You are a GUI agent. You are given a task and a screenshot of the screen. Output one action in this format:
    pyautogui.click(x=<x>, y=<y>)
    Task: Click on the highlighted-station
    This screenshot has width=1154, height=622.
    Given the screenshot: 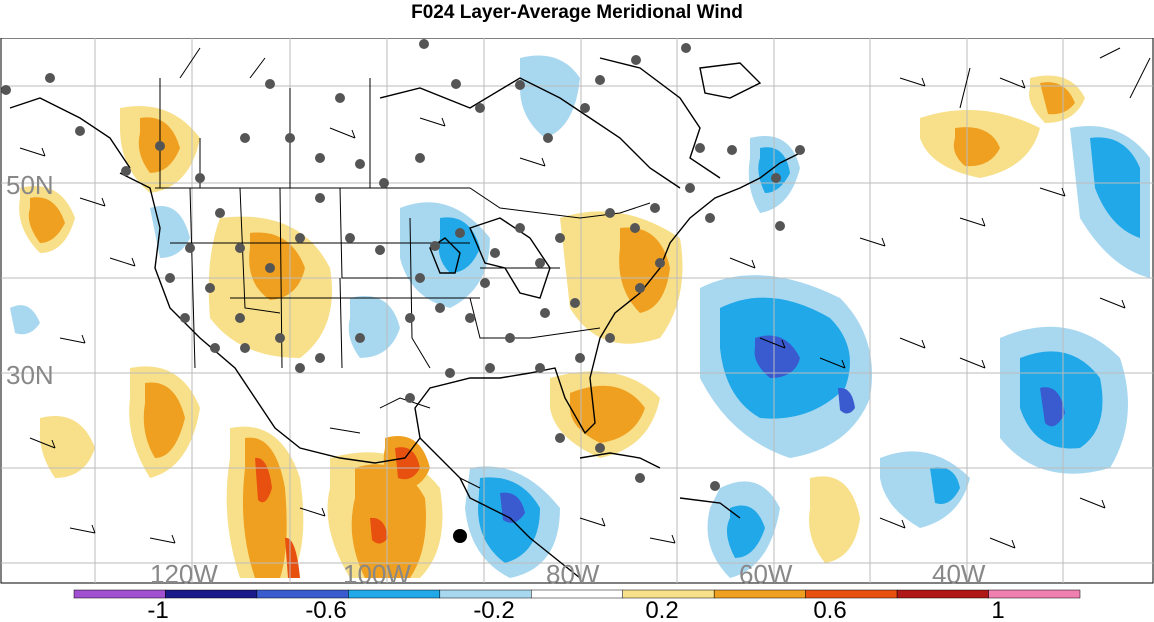 What is the action you would take?
    pyautogui.click(x=460, y=536)
    